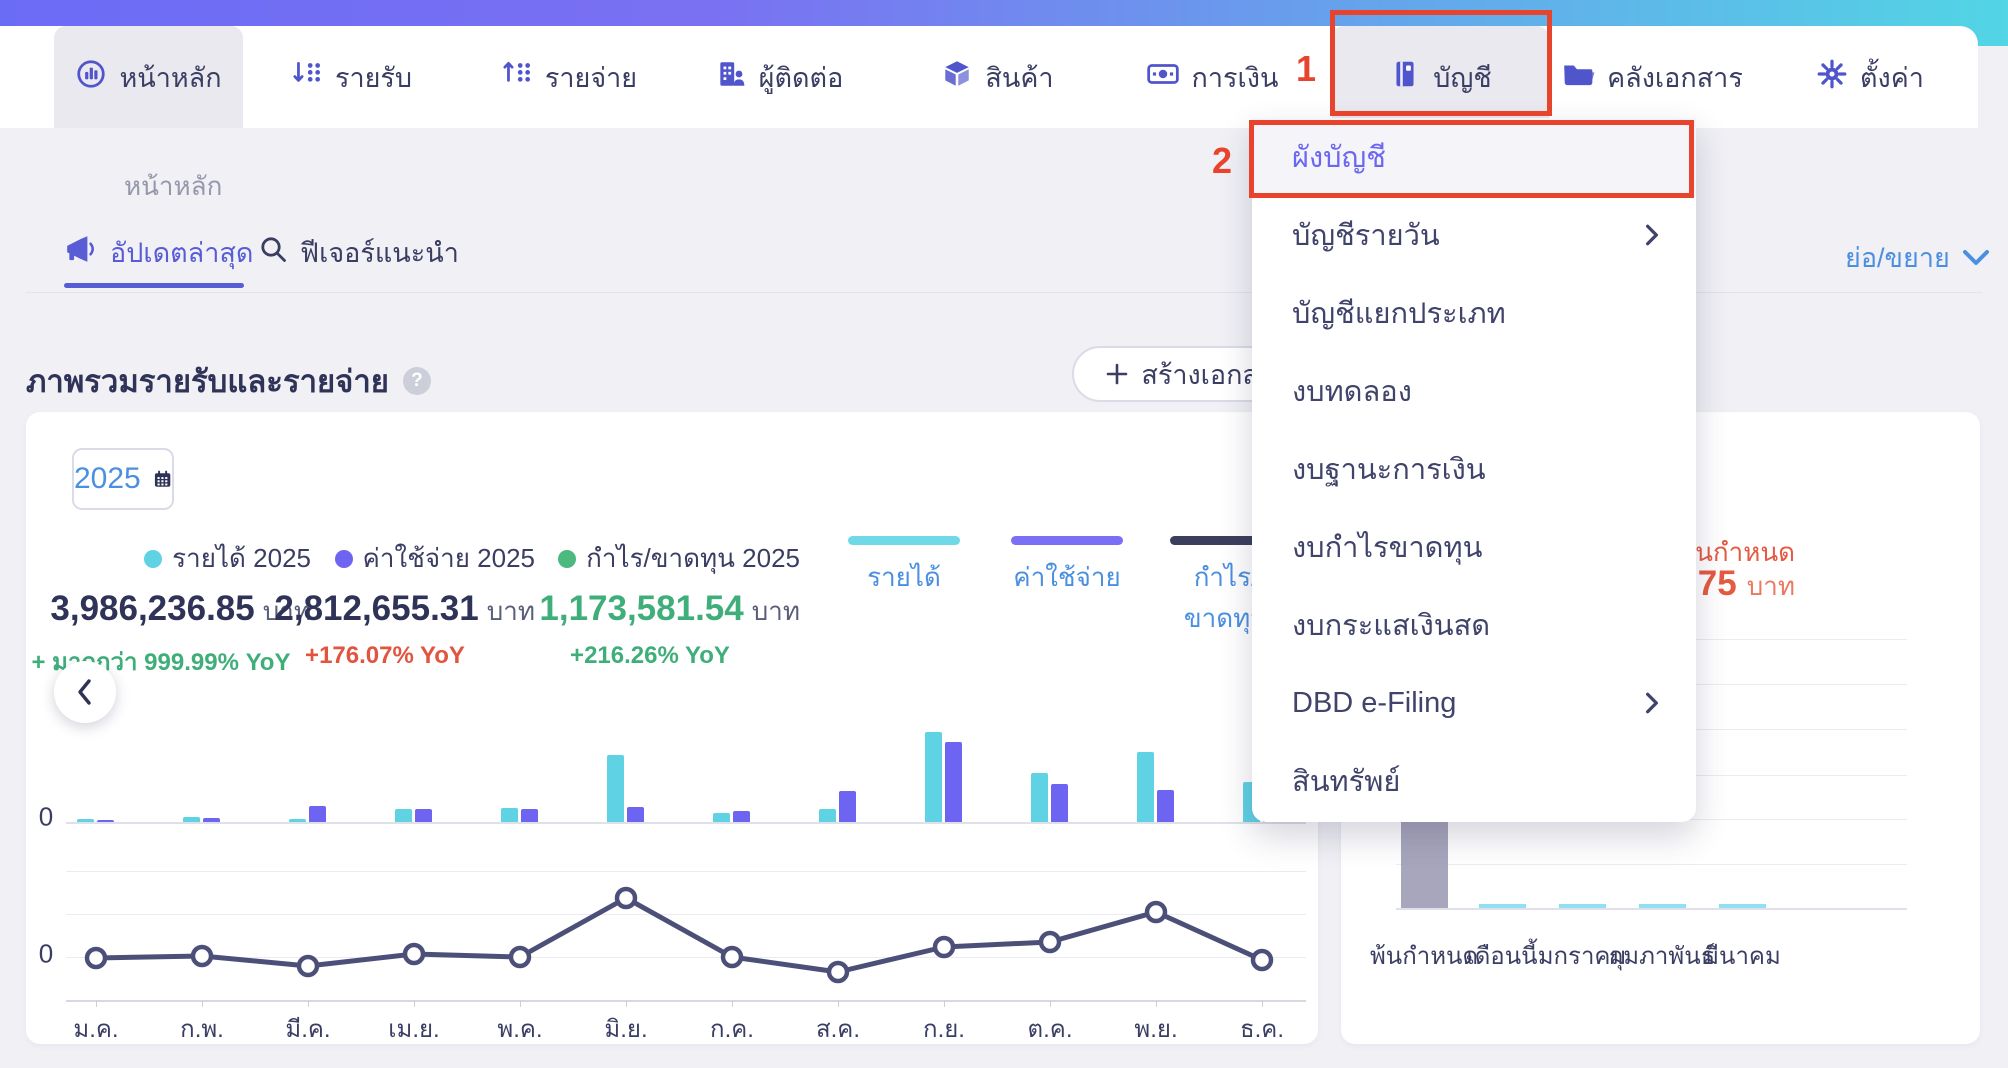 The width and height of the screenshot is (2008, 1068). I want to click on dropdown-item-label: ผังบัญชี, so click(1339, 158).